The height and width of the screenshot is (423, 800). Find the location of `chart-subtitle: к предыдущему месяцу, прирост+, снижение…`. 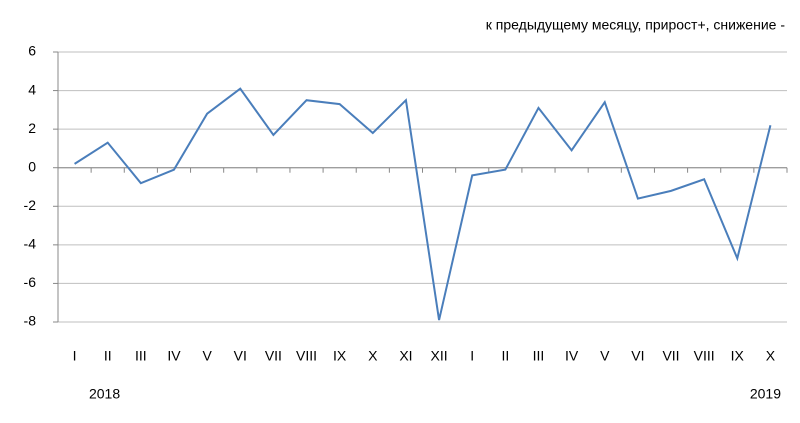

chart-subtitle: к предыдущему месяцу, прирост+, снижение… is located at coordinates (636, 25).